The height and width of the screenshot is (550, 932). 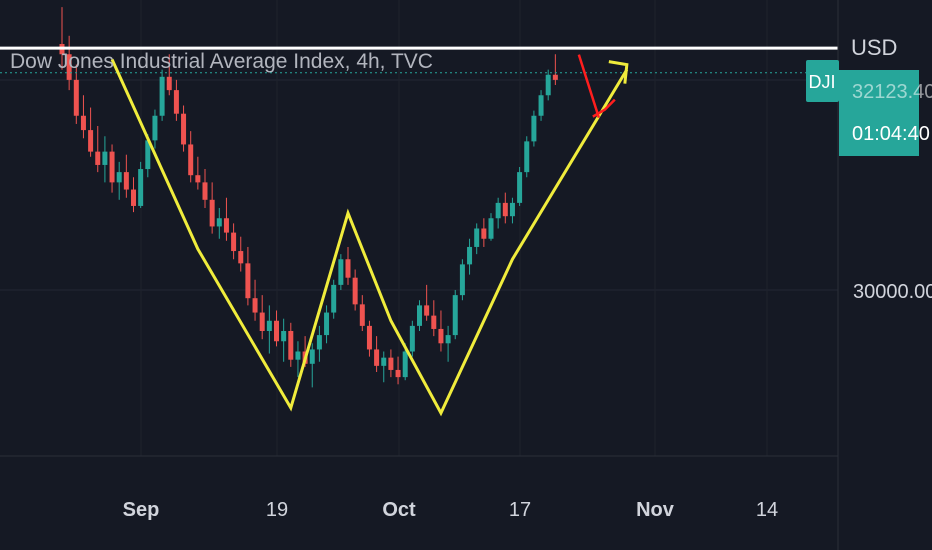 What do you see at coordinates (141, 510) in the screenshot?
I see `x-tick-label: Sep` at bounding box center [141, 510].